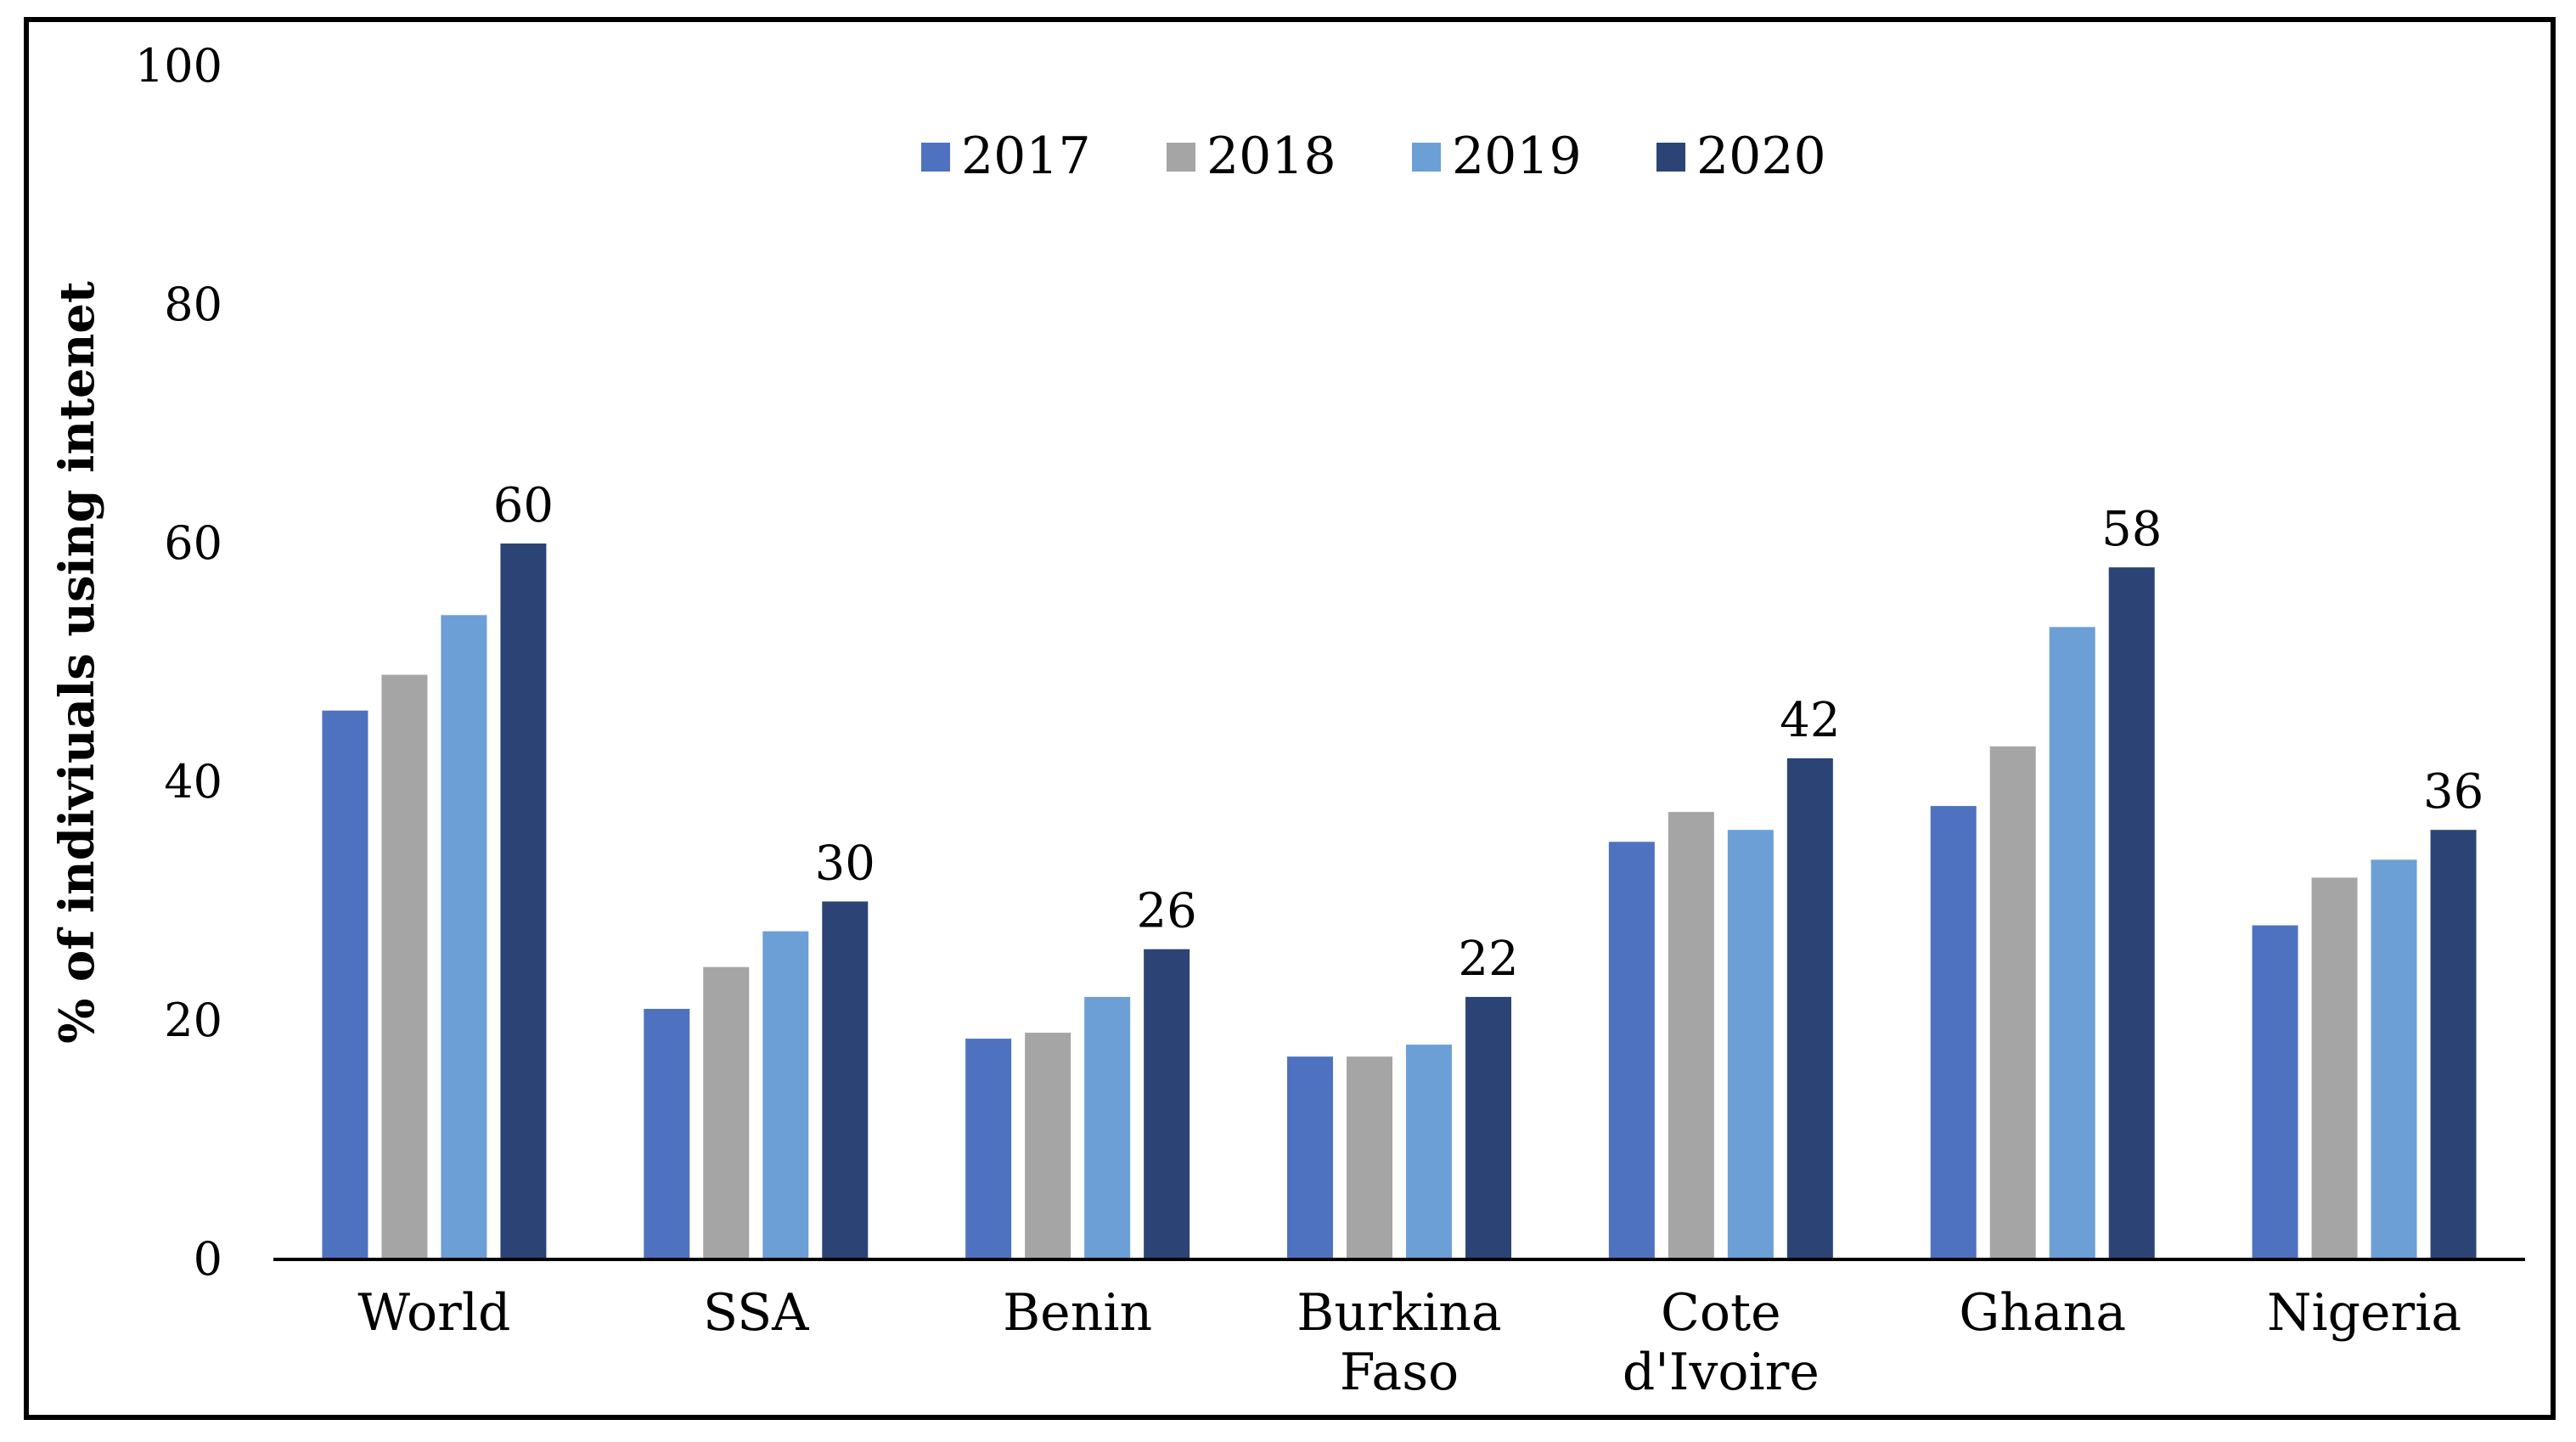  Describe the element at coordinates (193, 304) in the screenshot. I see `y-tick-label: 80` at that location.